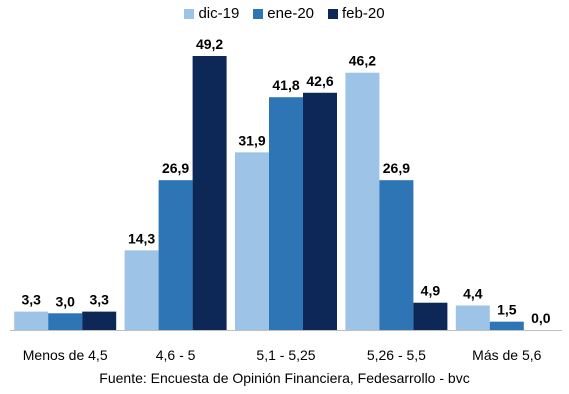  Describe the element at coordinates (396, 168) in the screenshot. I see `data-label-ene-20-3: 26,9` at that location.